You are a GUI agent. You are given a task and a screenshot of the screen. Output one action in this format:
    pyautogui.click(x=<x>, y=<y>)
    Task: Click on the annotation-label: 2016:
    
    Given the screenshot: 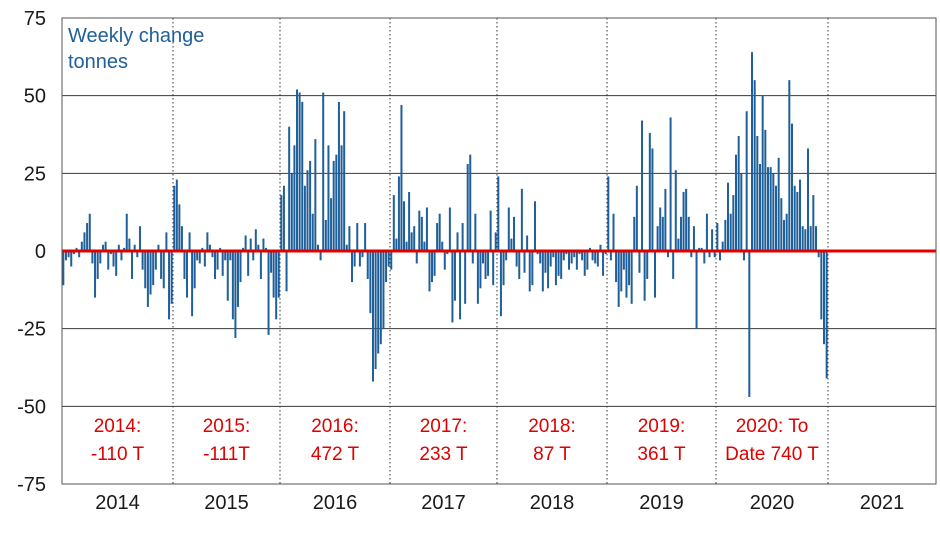 What is the action you would take?
    pyautogui.click(x=335, y=426)
    